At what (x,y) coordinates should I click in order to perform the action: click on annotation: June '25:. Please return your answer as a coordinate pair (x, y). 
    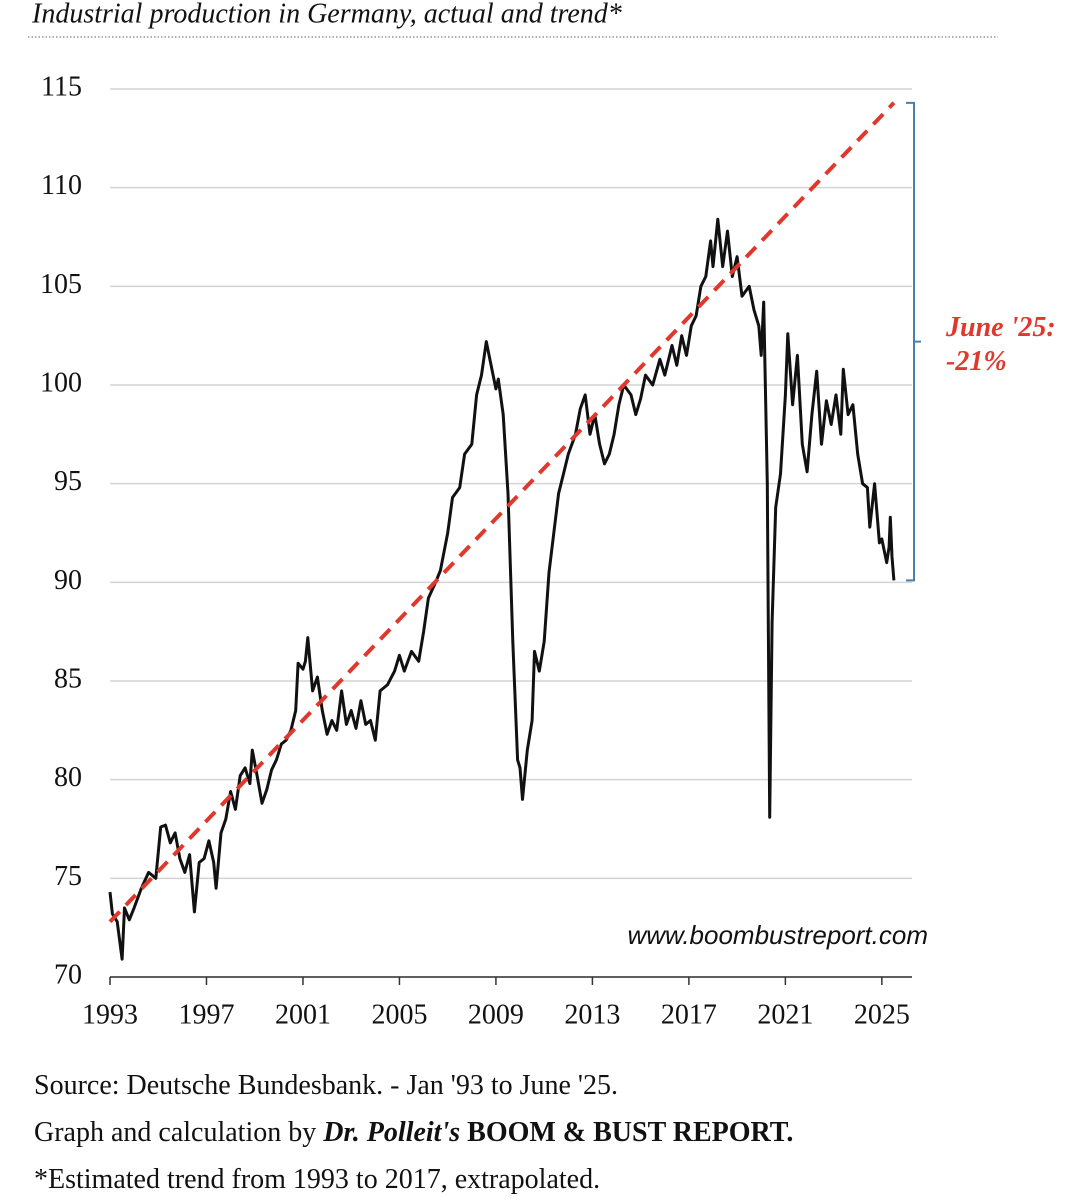
    Looking at the image, I should click on (1000, 327).